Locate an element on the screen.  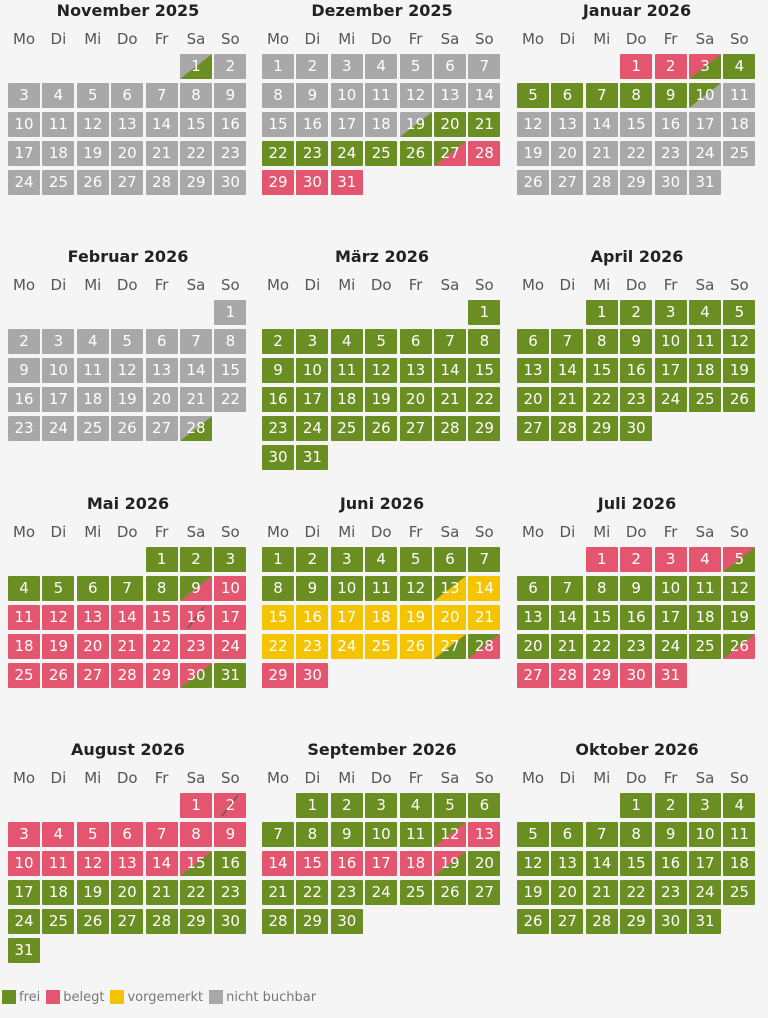
day-cell: 29 is located at coordinates (636, 182).